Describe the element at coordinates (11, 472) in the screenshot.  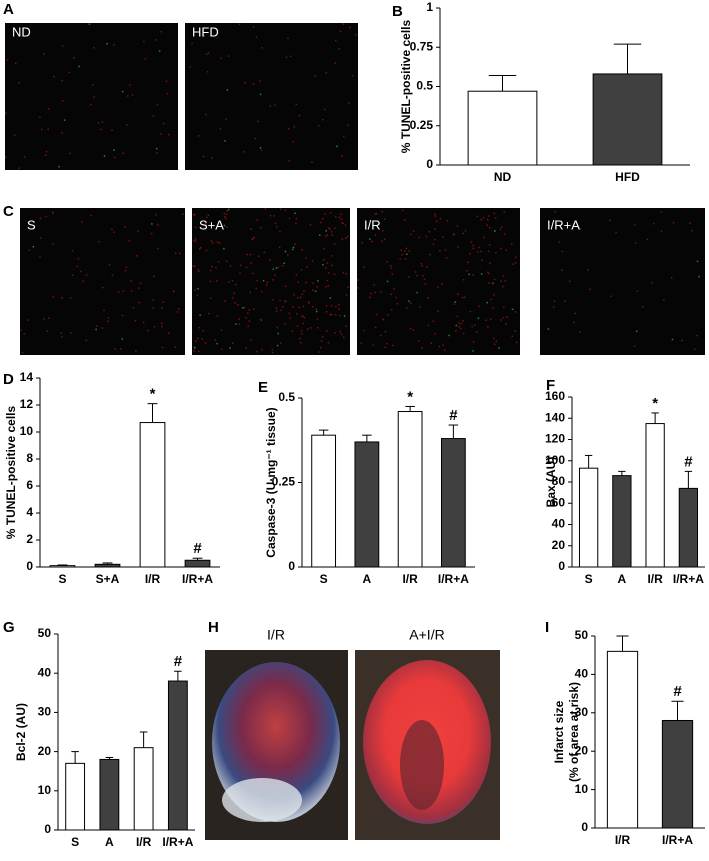
I see `y-axis-label: % TUNEL-positive cells` at that location.